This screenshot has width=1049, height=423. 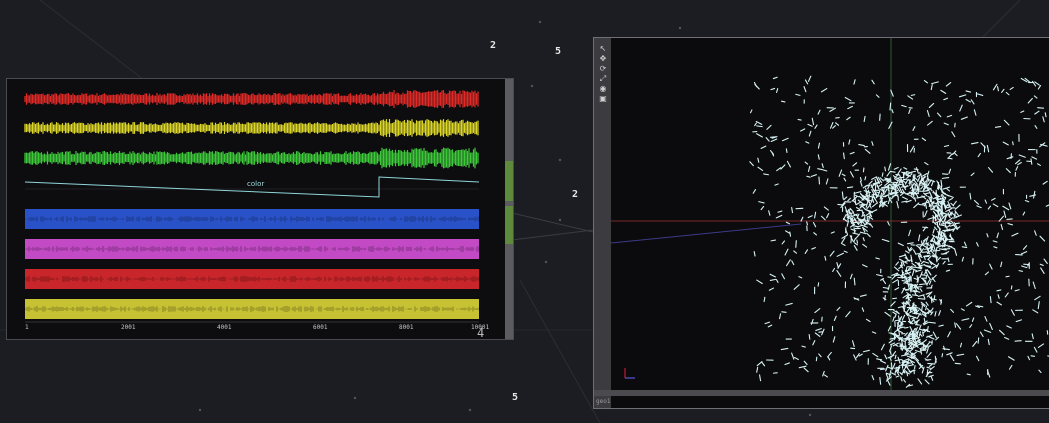 I want to click on rotate-icon: ⟳, so click(x=603, y=68).